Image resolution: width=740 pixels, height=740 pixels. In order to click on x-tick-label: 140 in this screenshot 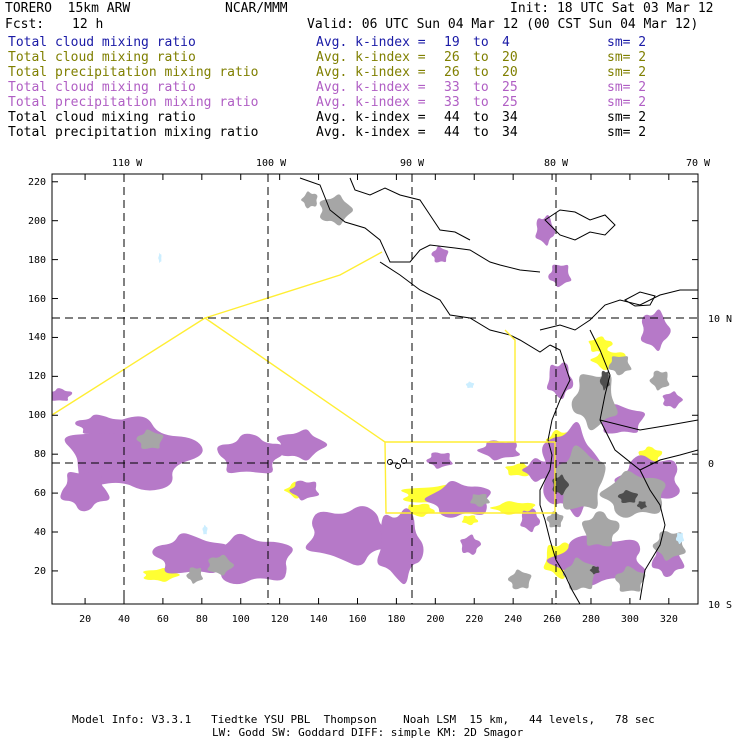, I will do `click(318, 619)`.